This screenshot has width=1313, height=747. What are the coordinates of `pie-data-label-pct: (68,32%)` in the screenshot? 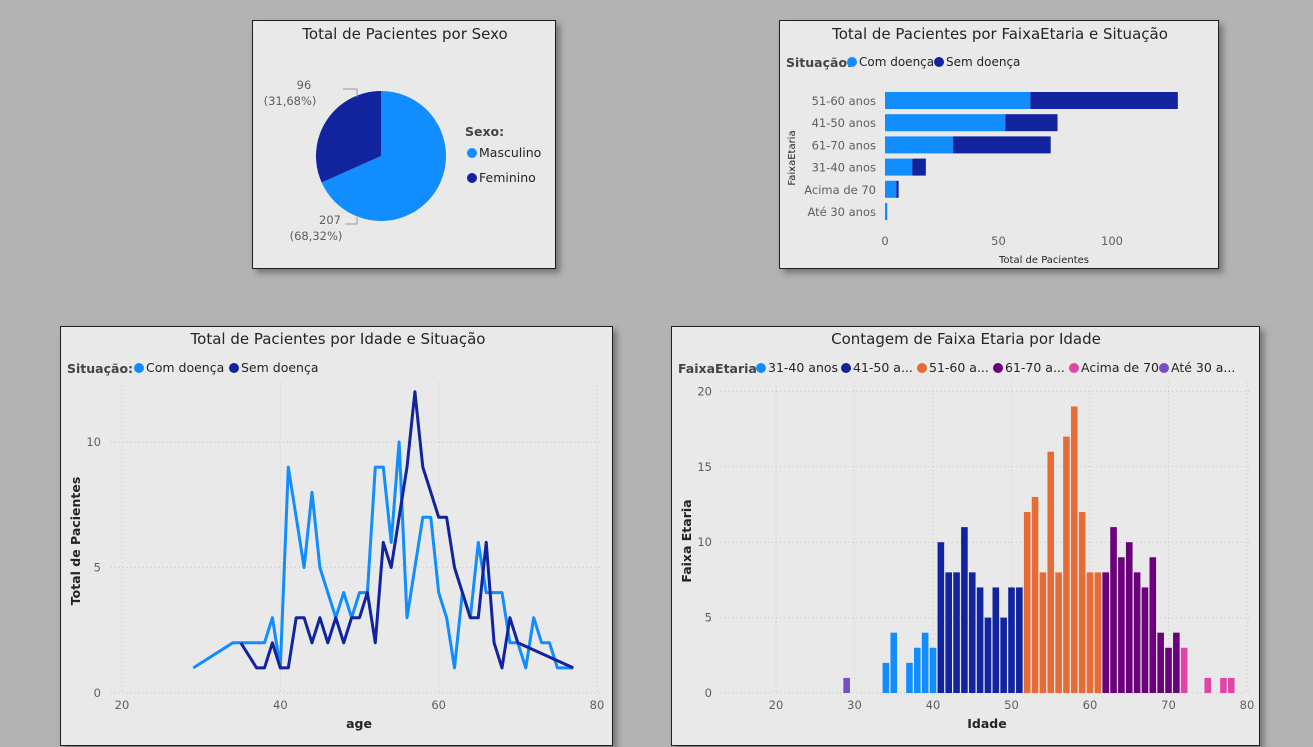 It's located at (316, 236).